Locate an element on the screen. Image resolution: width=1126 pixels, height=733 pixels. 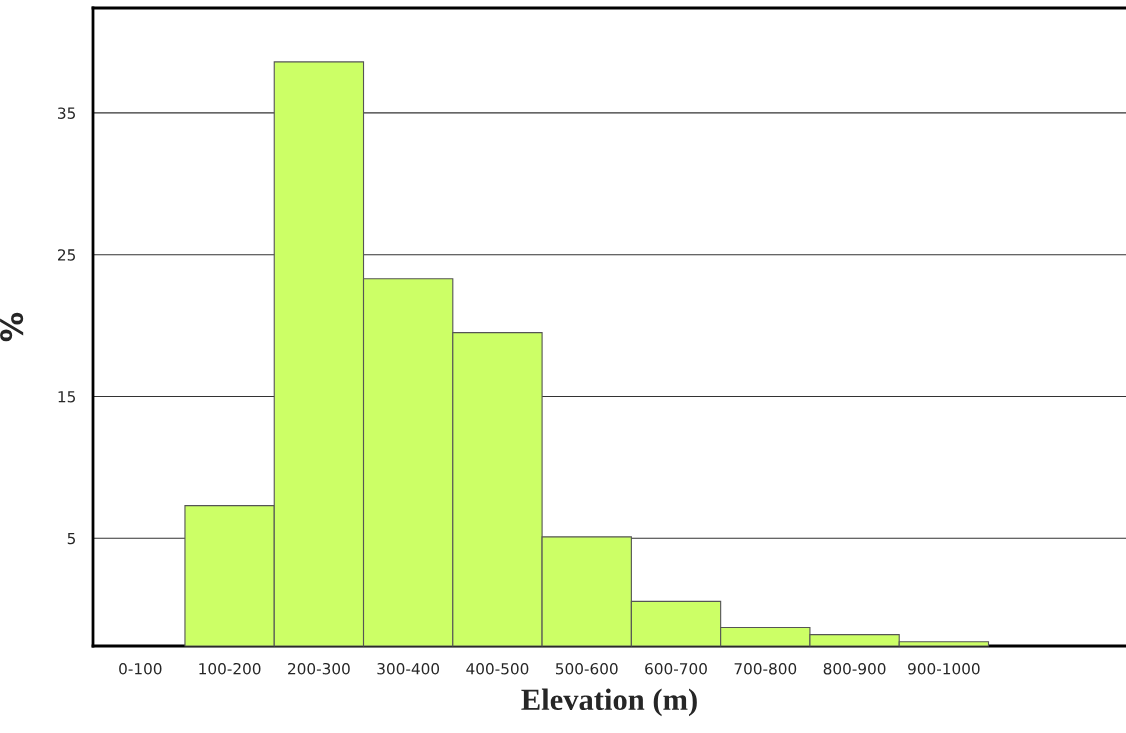
y-tick-label: 15 is located at coordinates (66, 397).